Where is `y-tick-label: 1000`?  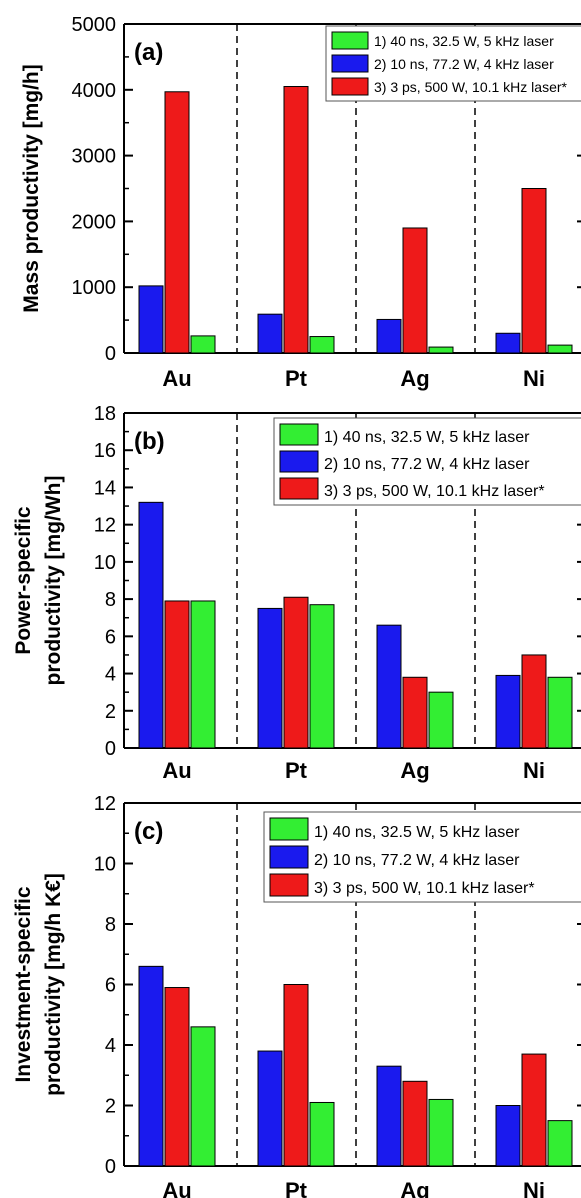
y-tick-label: 1000 is located at coordinates (94, 288).